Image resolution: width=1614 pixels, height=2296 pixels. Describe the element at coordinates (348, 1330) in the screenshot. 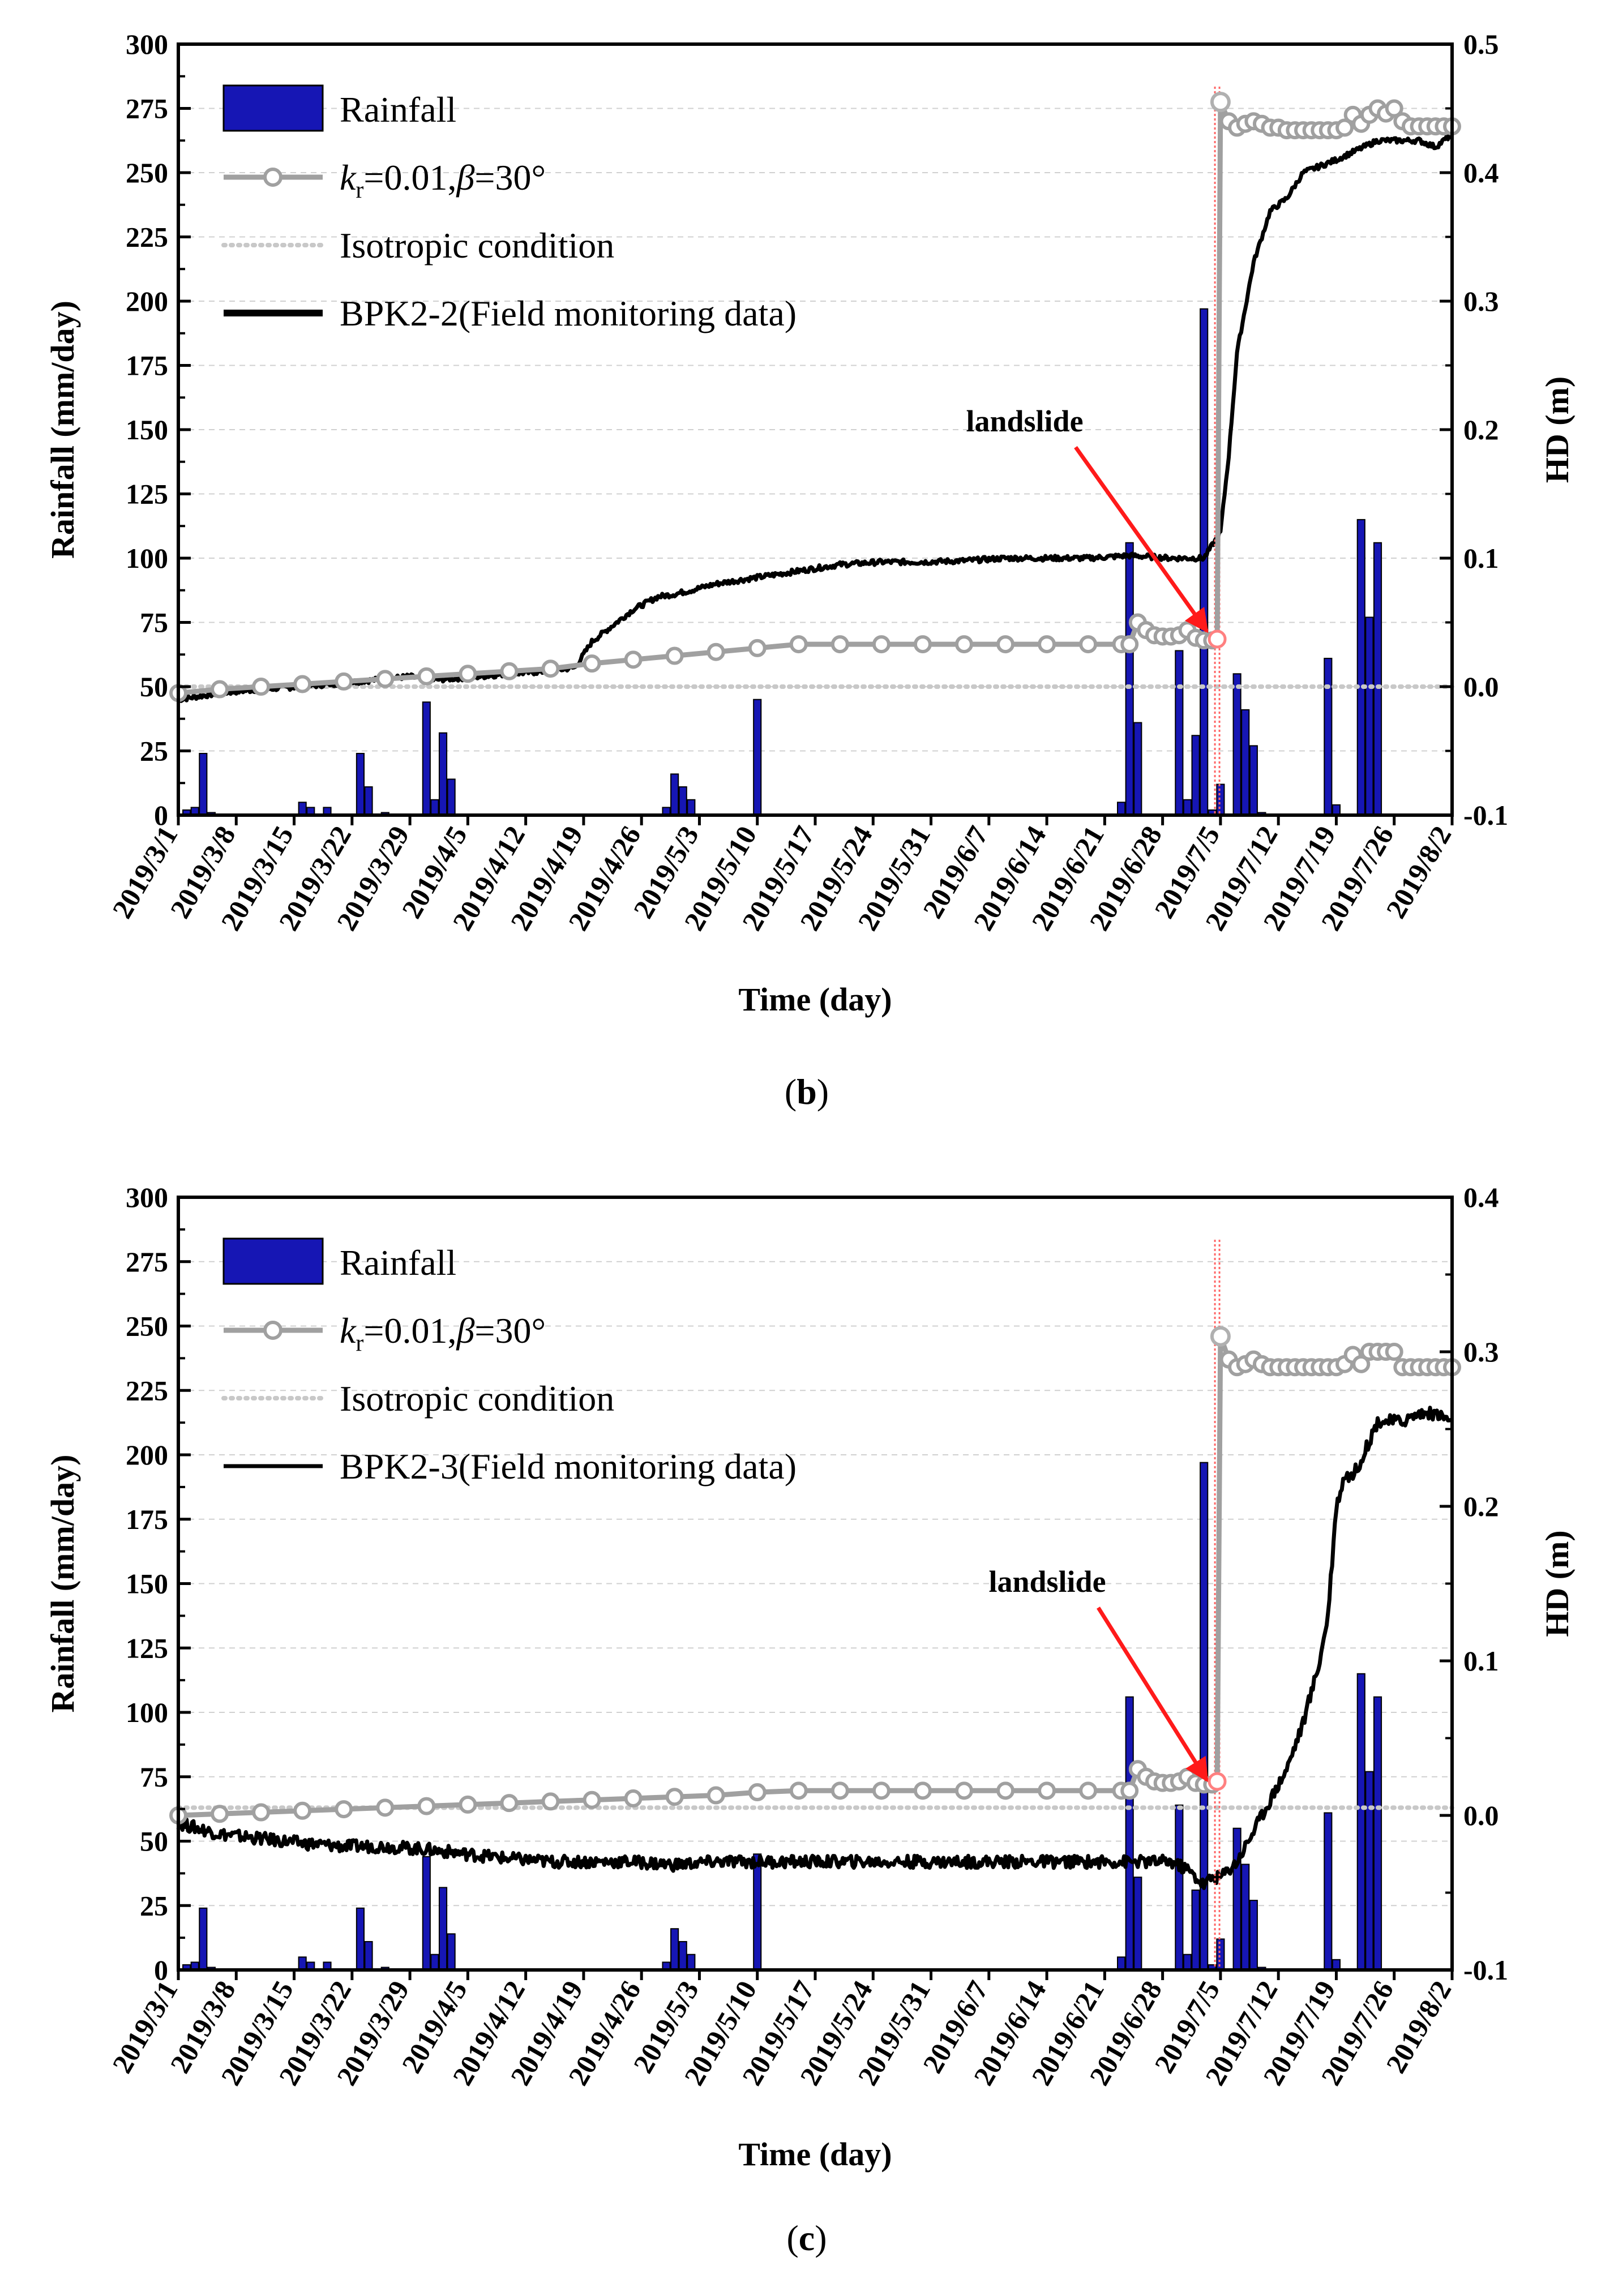

I see `legend-model-k: k` at that location.